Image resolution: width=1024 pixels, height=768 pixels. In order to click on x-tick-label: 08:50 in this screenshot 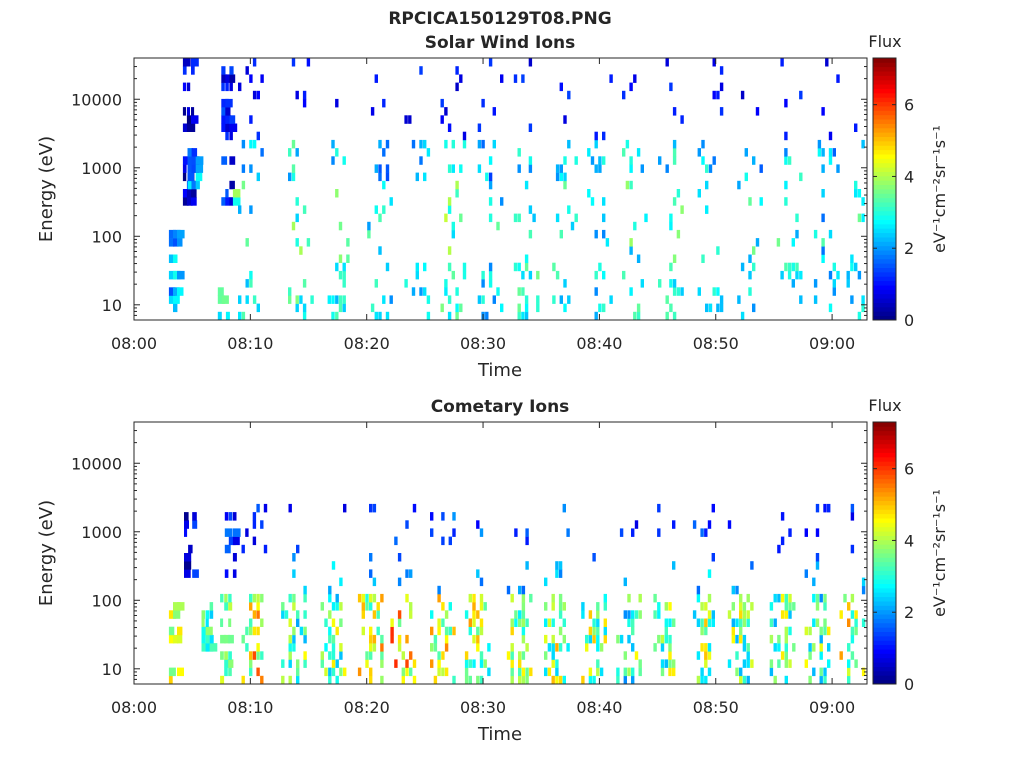, I will do `click(716, 707)`.